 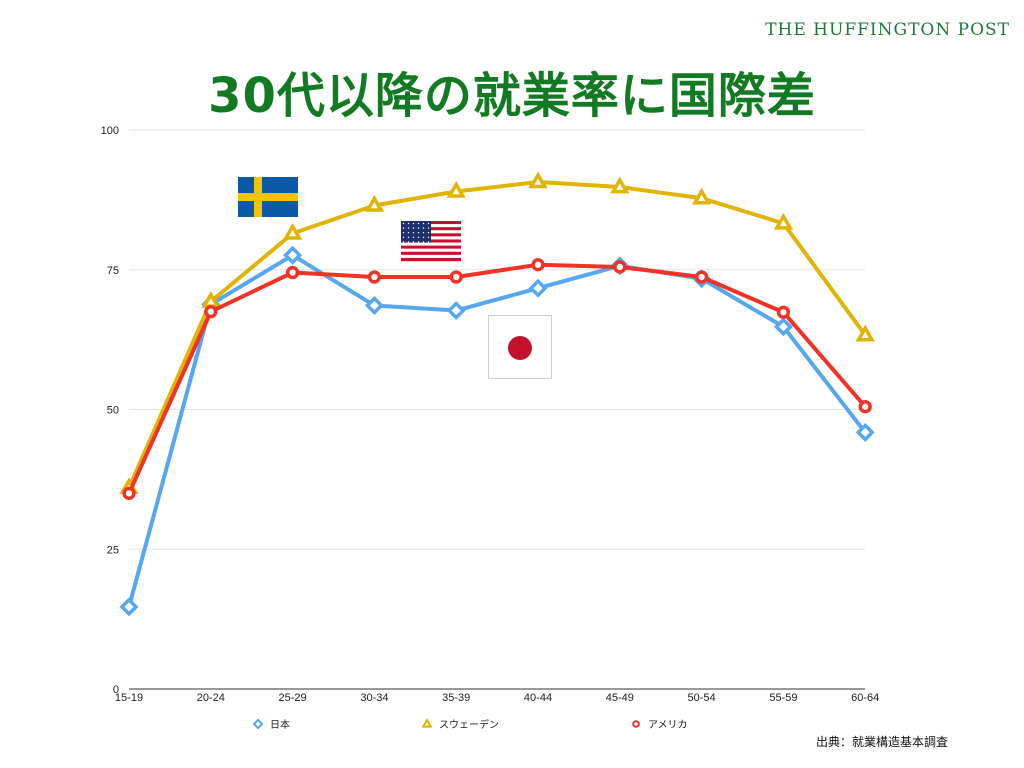 What do you see at coordinates (113, 271) in the screenshot?
I see `y-tick-label: 75` at bounding box center [113, 271].